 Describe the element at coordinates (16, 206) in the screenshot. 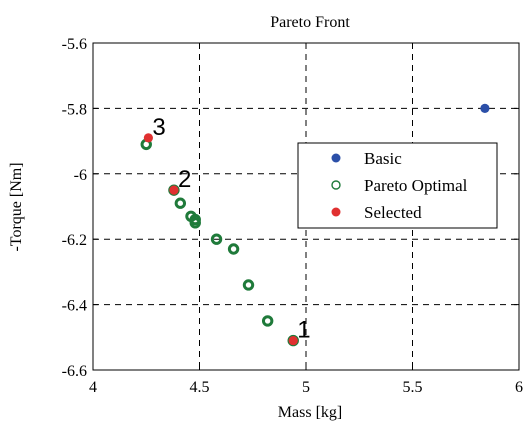

I see `y-axis-label: -Torque [Nm]` at that location.